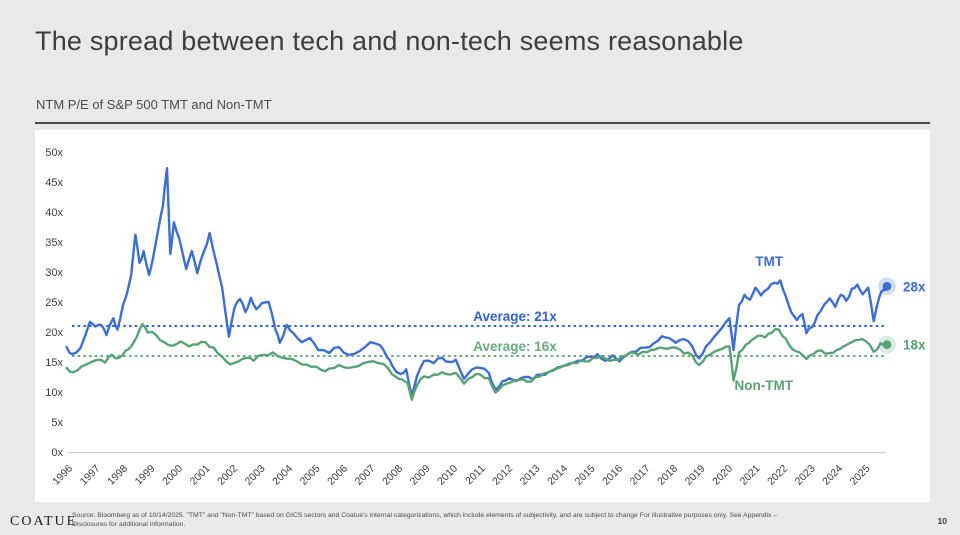  What do you see at coordinates (475, 475) in the screenshot?
I see `x-axis-year-label: 2011` at bounding box center [475, 475].